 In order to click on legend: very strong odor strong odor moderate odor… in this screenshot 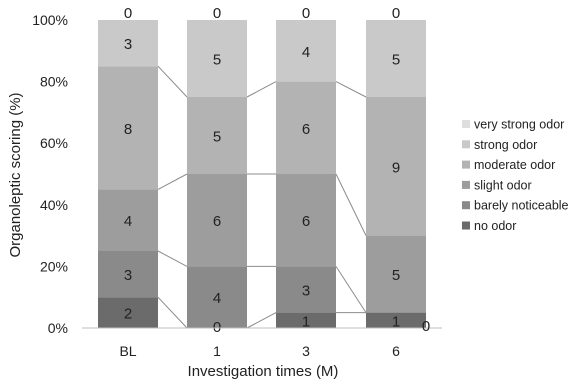, I will do `click(515, 175)`.